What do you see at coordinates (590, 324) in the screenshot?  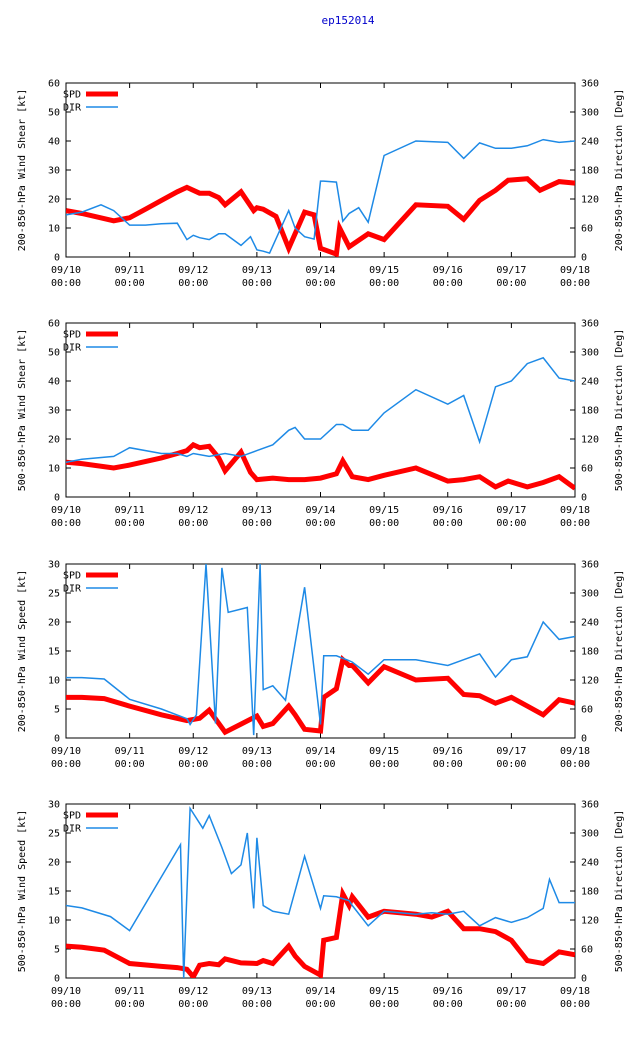 I see `y2-tick-label: 360` at bounding box center [590, 324].